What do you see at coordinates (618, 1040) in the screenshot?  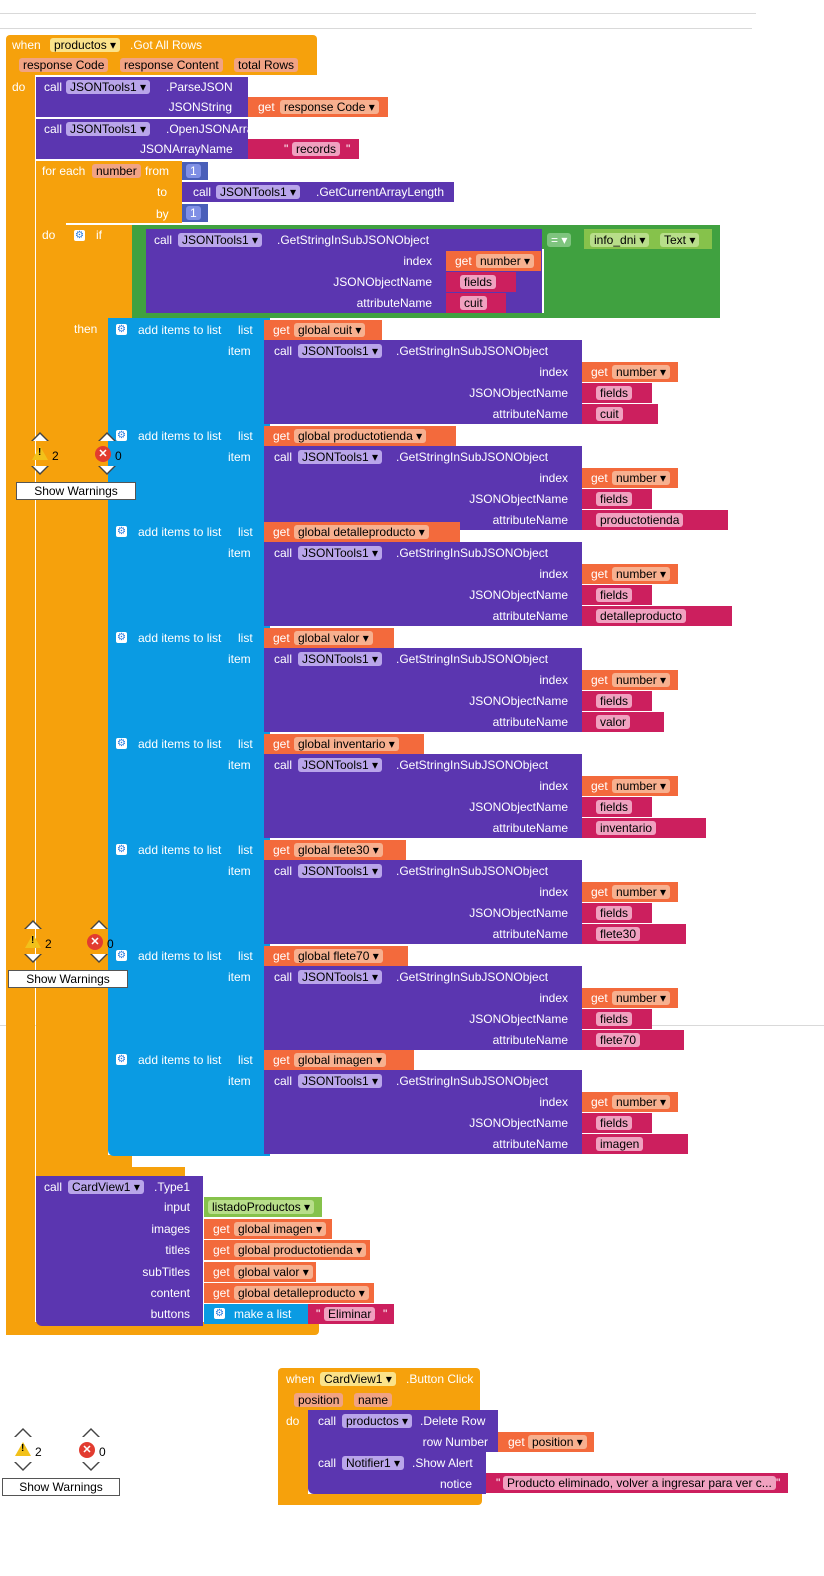 I see `text-value: flete70` at bounding box center [618, 1040].